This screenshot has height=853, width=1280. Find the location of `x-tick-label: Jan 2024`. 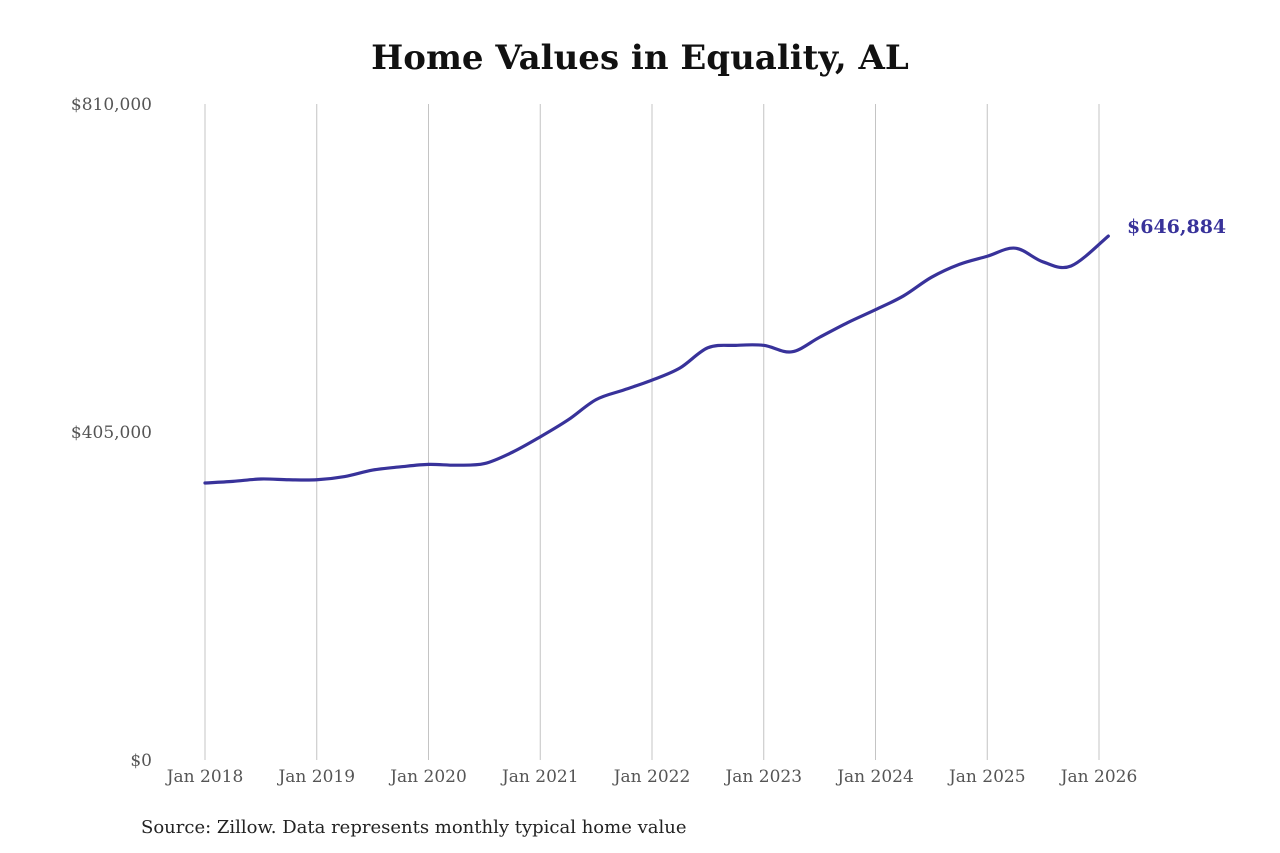

x-tick-label: Jan 2024 is located at coordinates (874, 777).